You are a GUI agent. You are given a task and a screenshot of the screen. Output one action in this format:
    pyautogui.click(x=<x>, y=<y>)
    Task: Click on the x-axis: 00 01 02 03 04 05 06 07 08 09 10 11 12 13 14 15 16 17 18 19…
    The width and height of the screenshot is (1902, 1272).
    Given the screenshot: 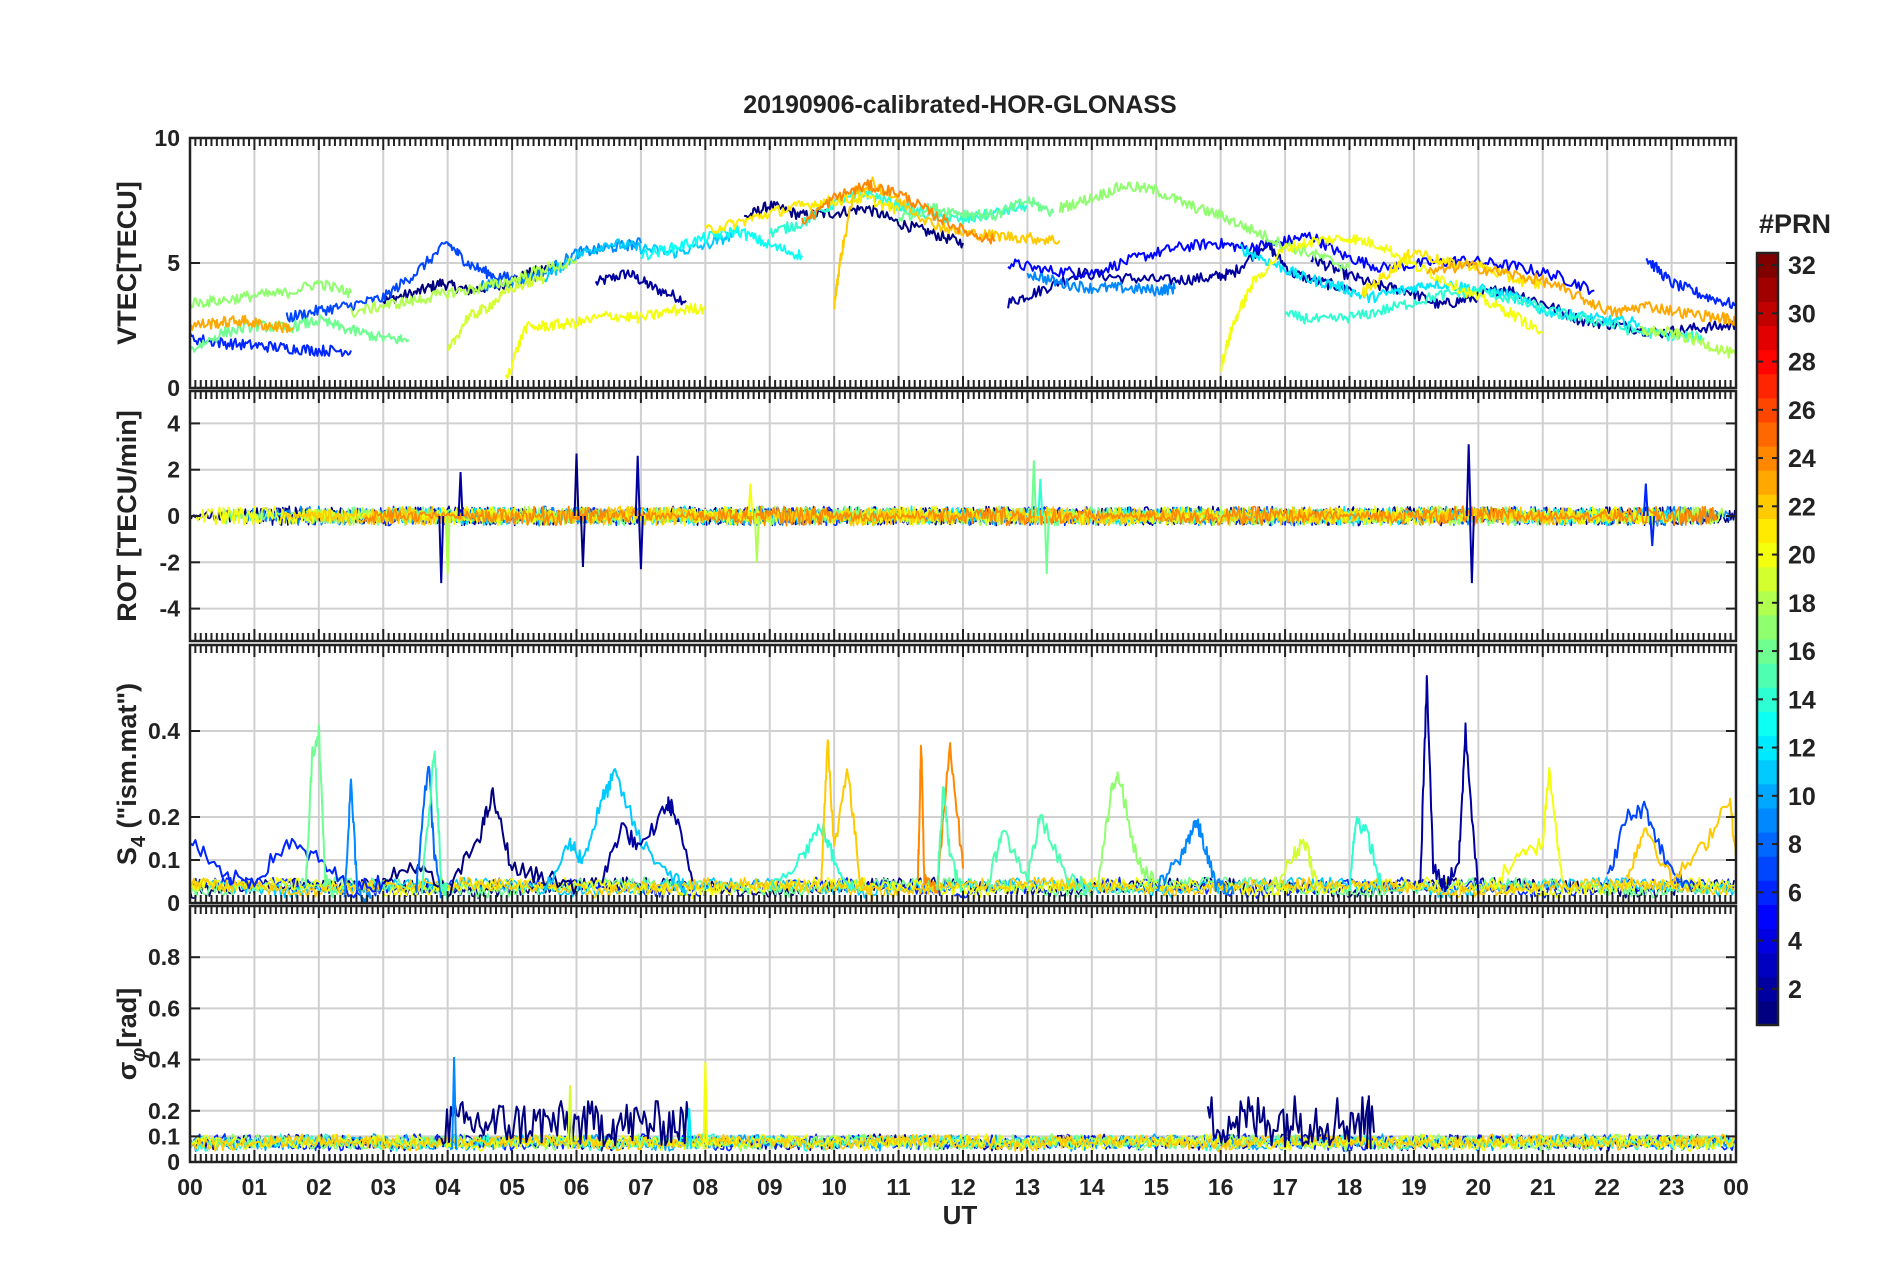 What is the action you would take?
    pyautogui.click(x=963, y=1187)
    